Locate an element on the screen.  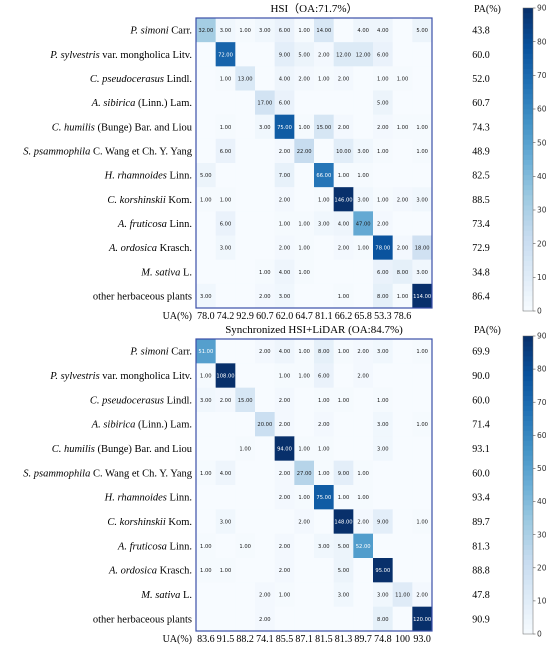
ua-value: 78.0 is located at coordinates (206, 316).